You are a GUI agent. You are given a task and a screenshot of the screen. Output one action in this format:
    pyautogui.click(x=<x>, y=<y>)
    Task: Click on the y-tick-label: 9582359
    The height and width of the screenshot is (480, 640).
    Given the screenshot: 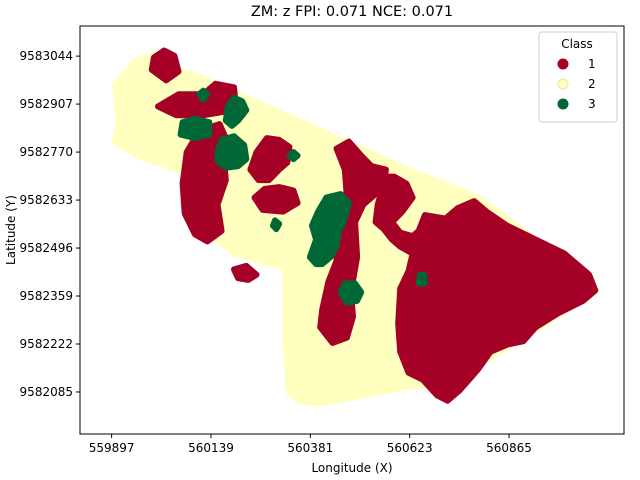 What is the action you would take?
    pyautogui.click(x=46, y=296)
    